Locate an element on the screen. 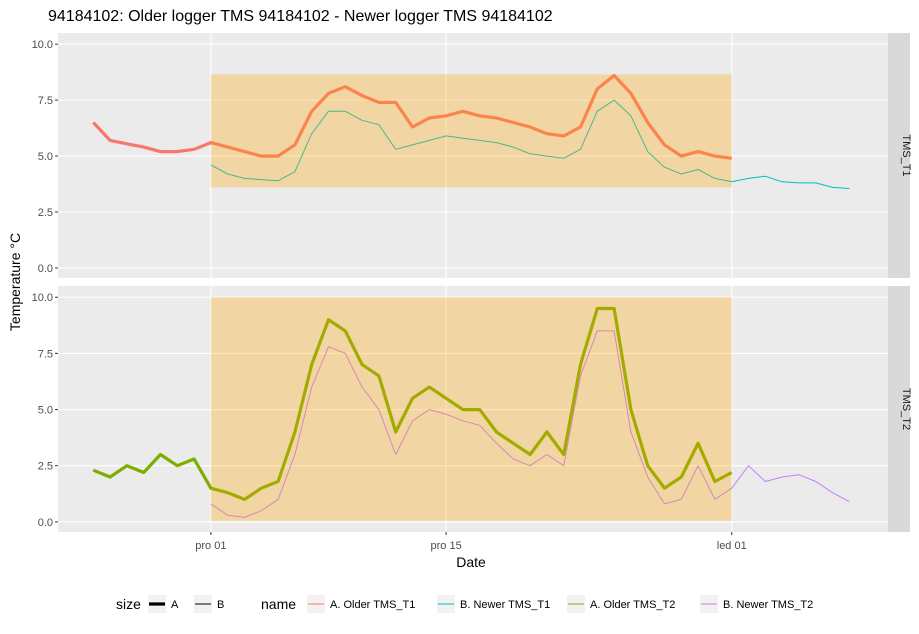 The height and width of the screenshot is (634, 919). legend-label: B. Newer TMS_T2 is located at coordinates (768, 605).